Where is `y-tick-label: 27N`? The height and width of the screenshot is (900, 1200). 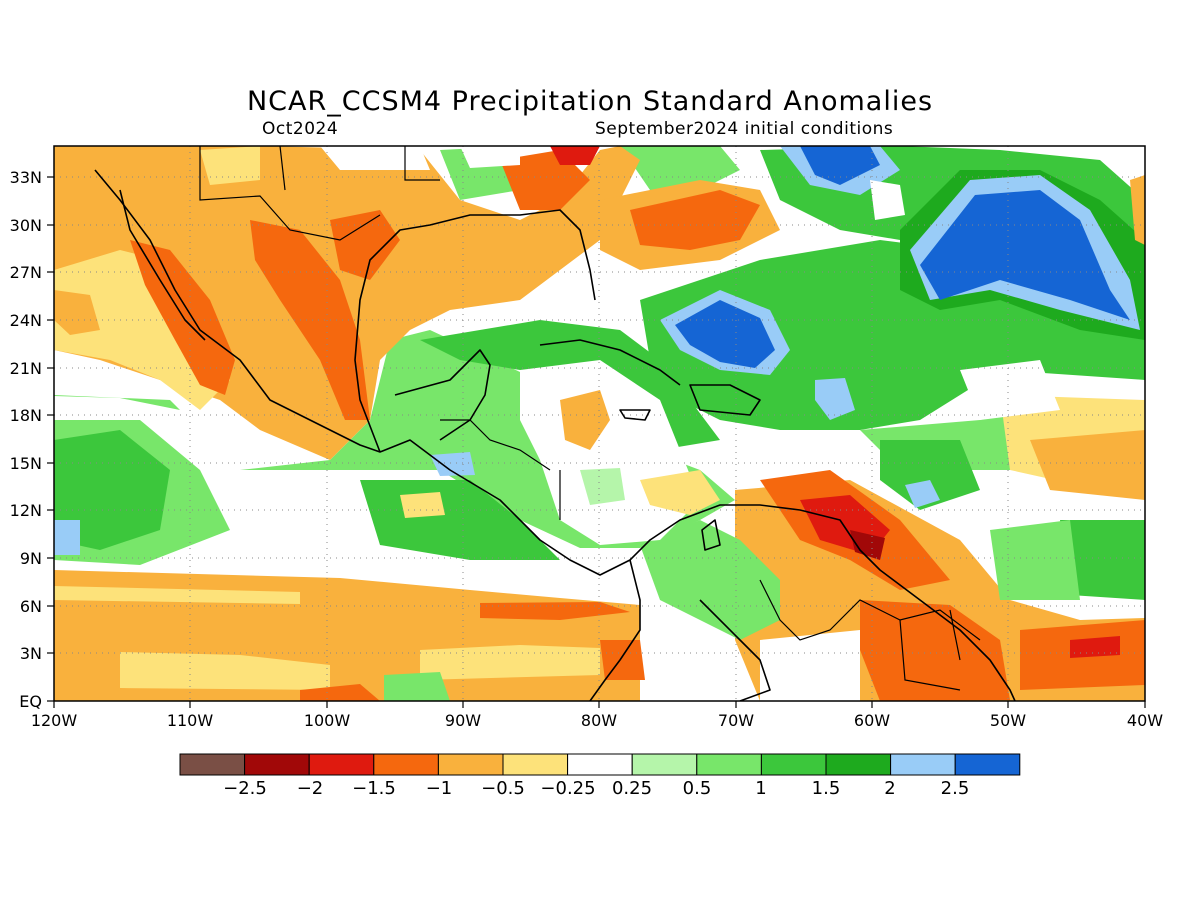
y-tick-label: 27N is located at coordinates (26, 272).